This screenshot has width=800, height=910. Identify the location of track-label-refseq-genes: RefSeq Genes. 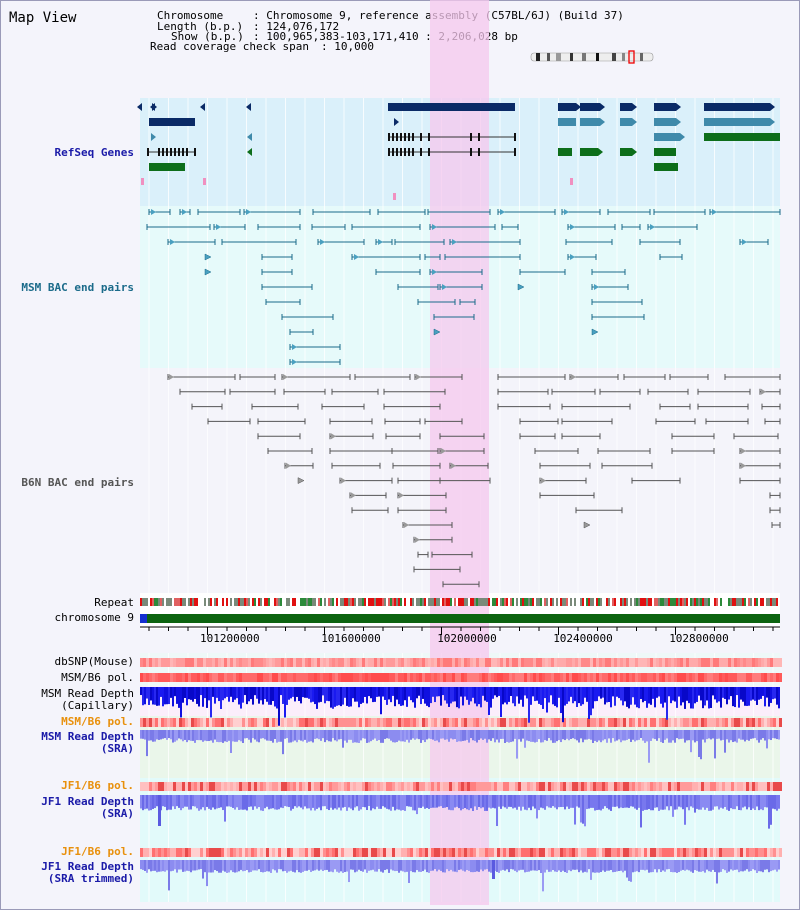
(94, 152).